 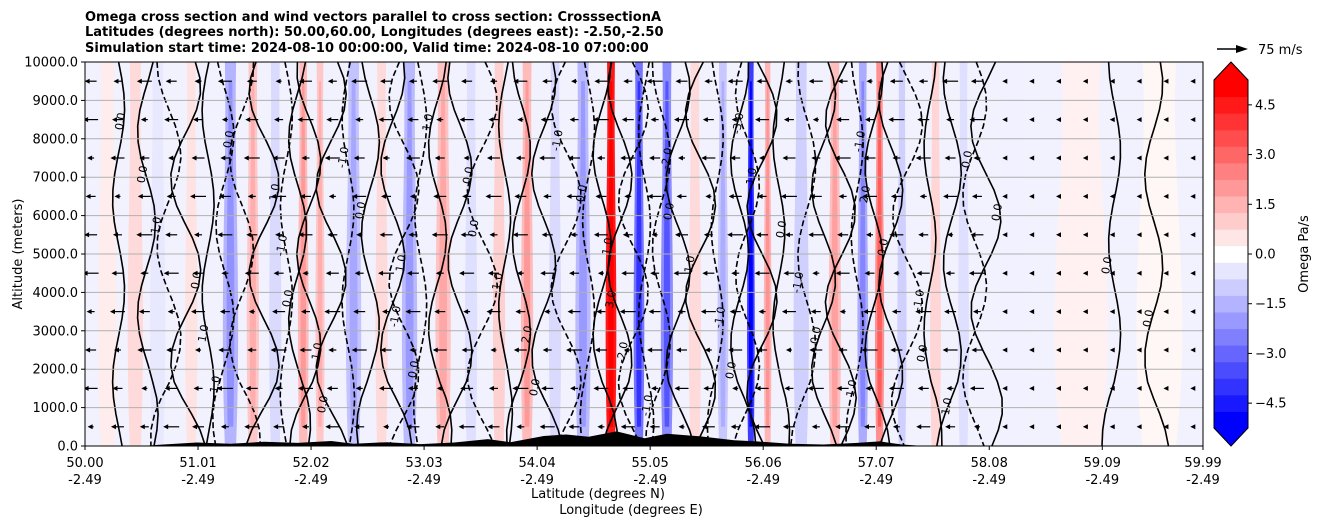 What do you see at coordinates (1280, 50) in the screenshot?
I see `quiver-key-label: 75 m/s` at bounding box center [1280, 50].